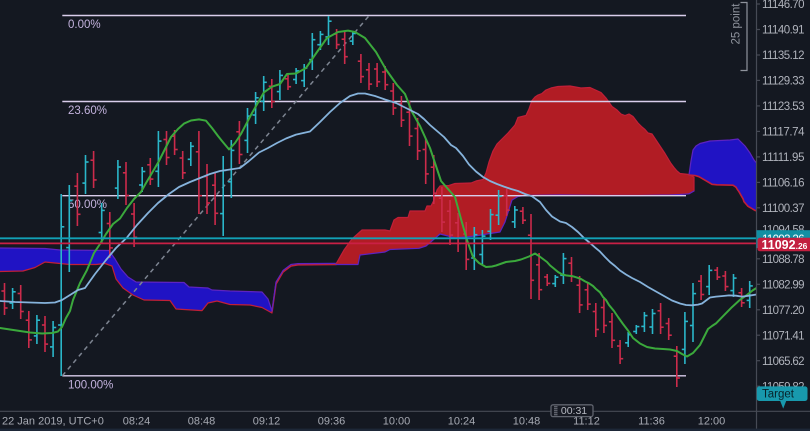  I want to click on svg-text: 11071.41, so click(783, 336).